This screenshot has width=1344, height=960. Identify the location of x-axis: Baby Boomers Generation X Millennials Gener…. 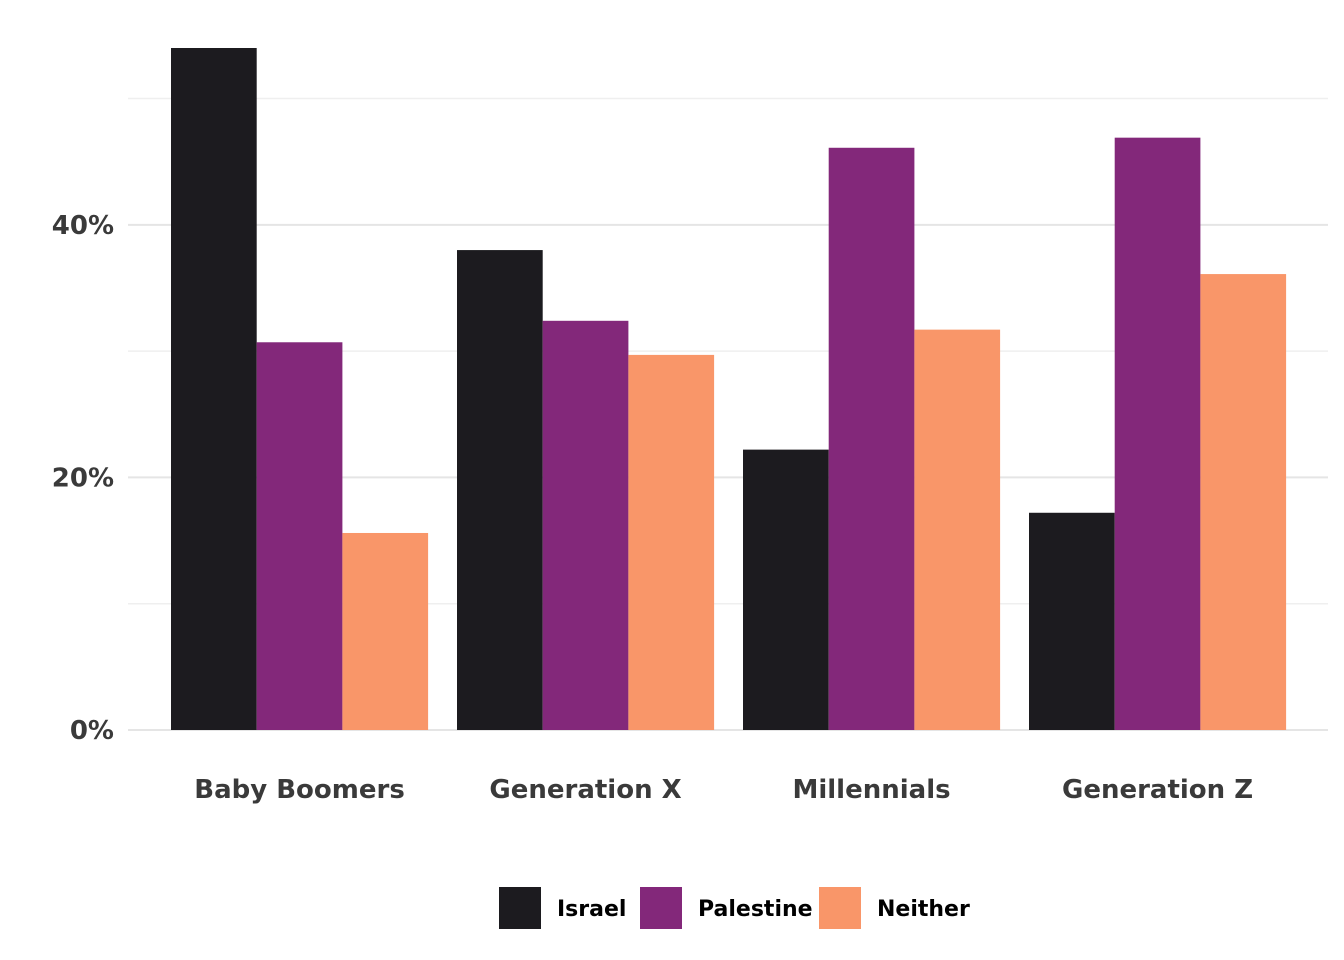
(723, 790).